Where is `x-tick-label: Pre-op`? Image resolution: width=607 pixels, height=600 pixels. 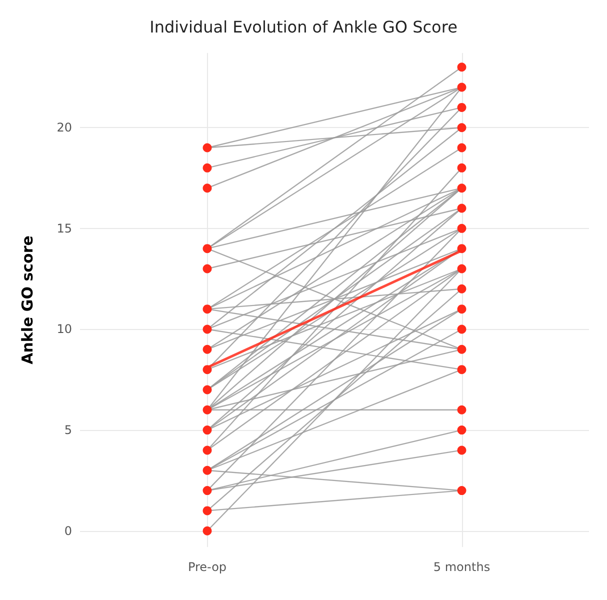 x-tick-label: Pre-op is located at coordinates (207, 567).